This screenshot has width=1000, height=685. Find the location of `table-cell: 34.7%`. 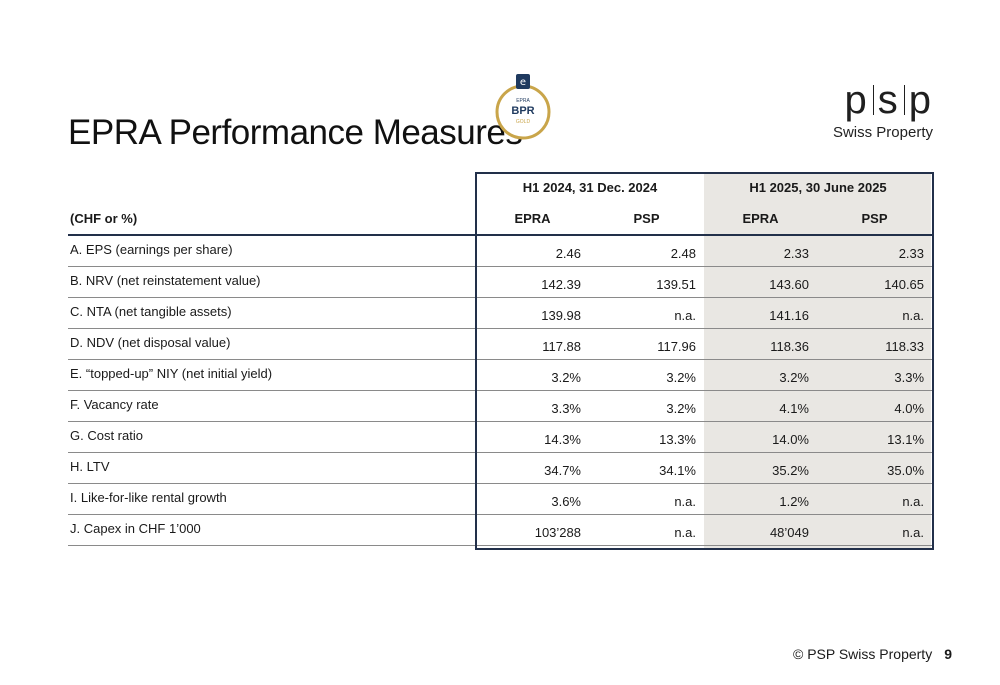

table-cell: 34.7% is located at coordinates (532, 468).